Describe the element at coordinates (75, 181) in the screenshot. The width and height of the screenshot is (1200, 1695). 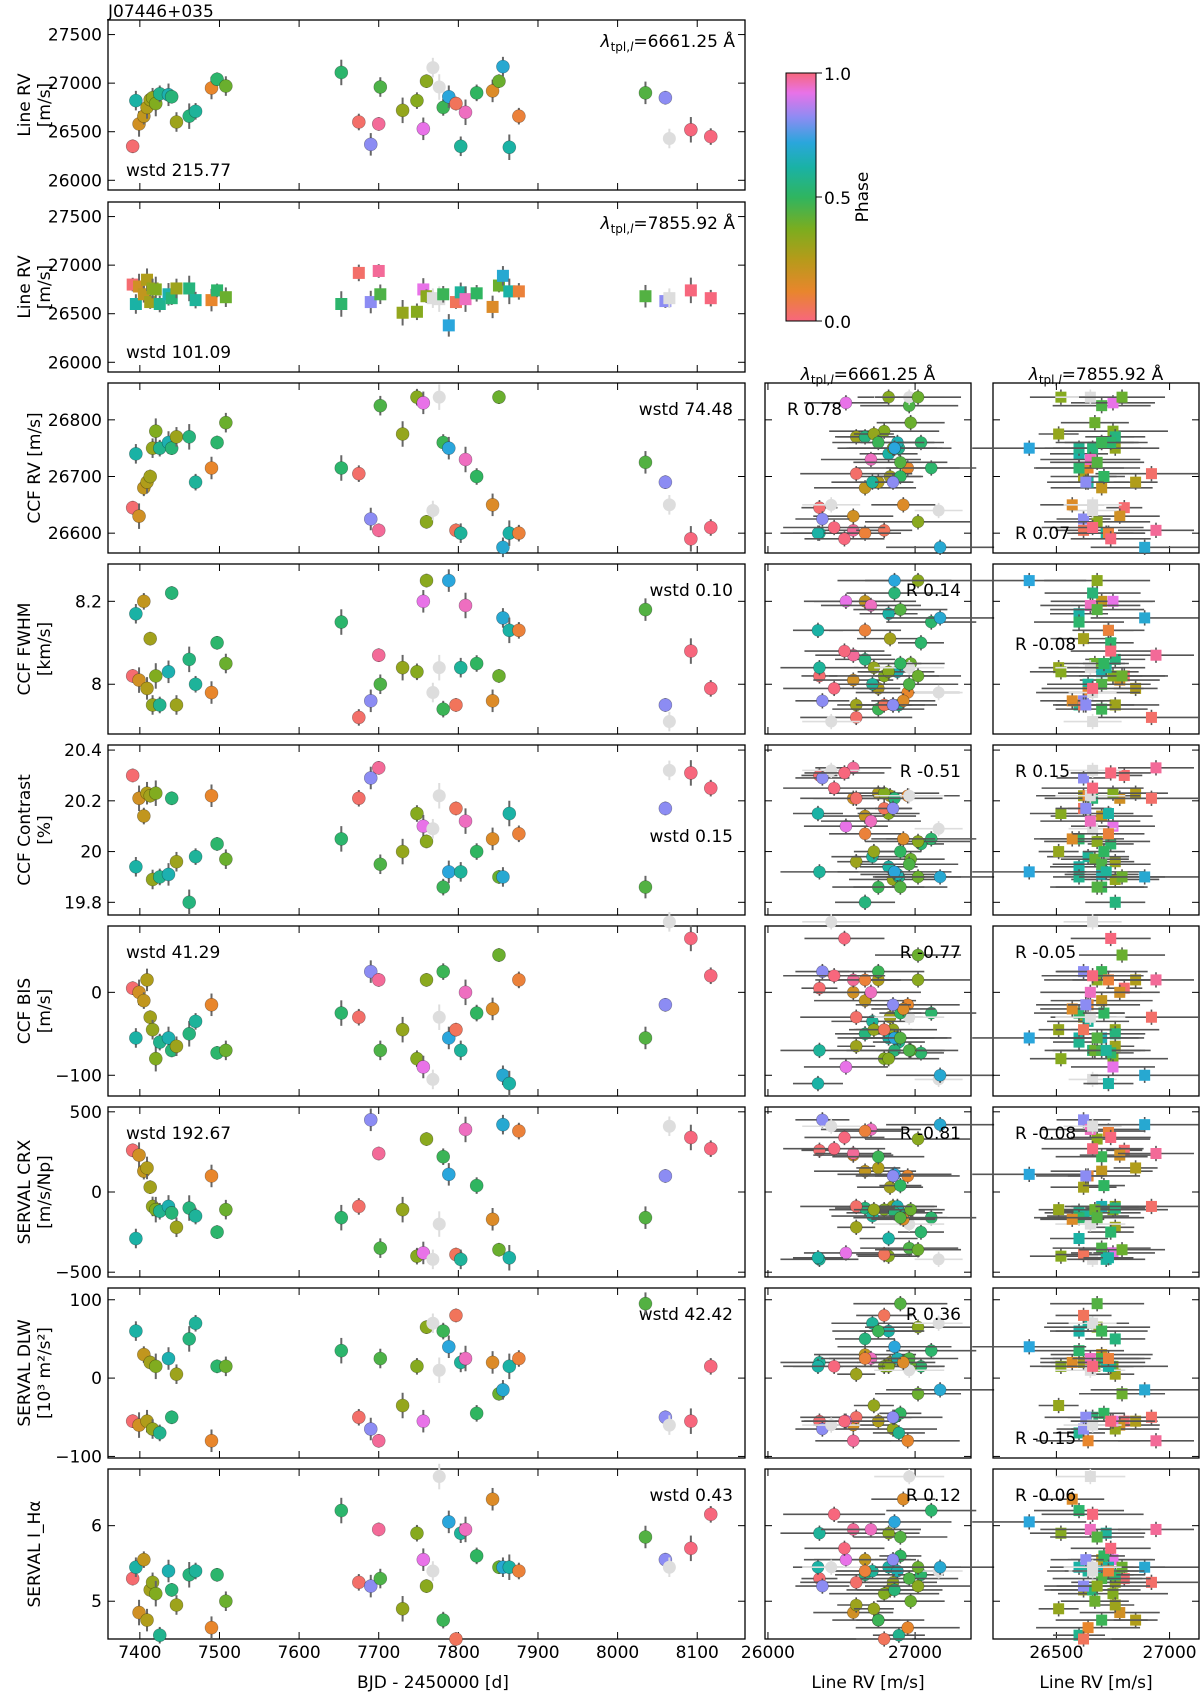
I see `ytick-label: 26000` at that location.